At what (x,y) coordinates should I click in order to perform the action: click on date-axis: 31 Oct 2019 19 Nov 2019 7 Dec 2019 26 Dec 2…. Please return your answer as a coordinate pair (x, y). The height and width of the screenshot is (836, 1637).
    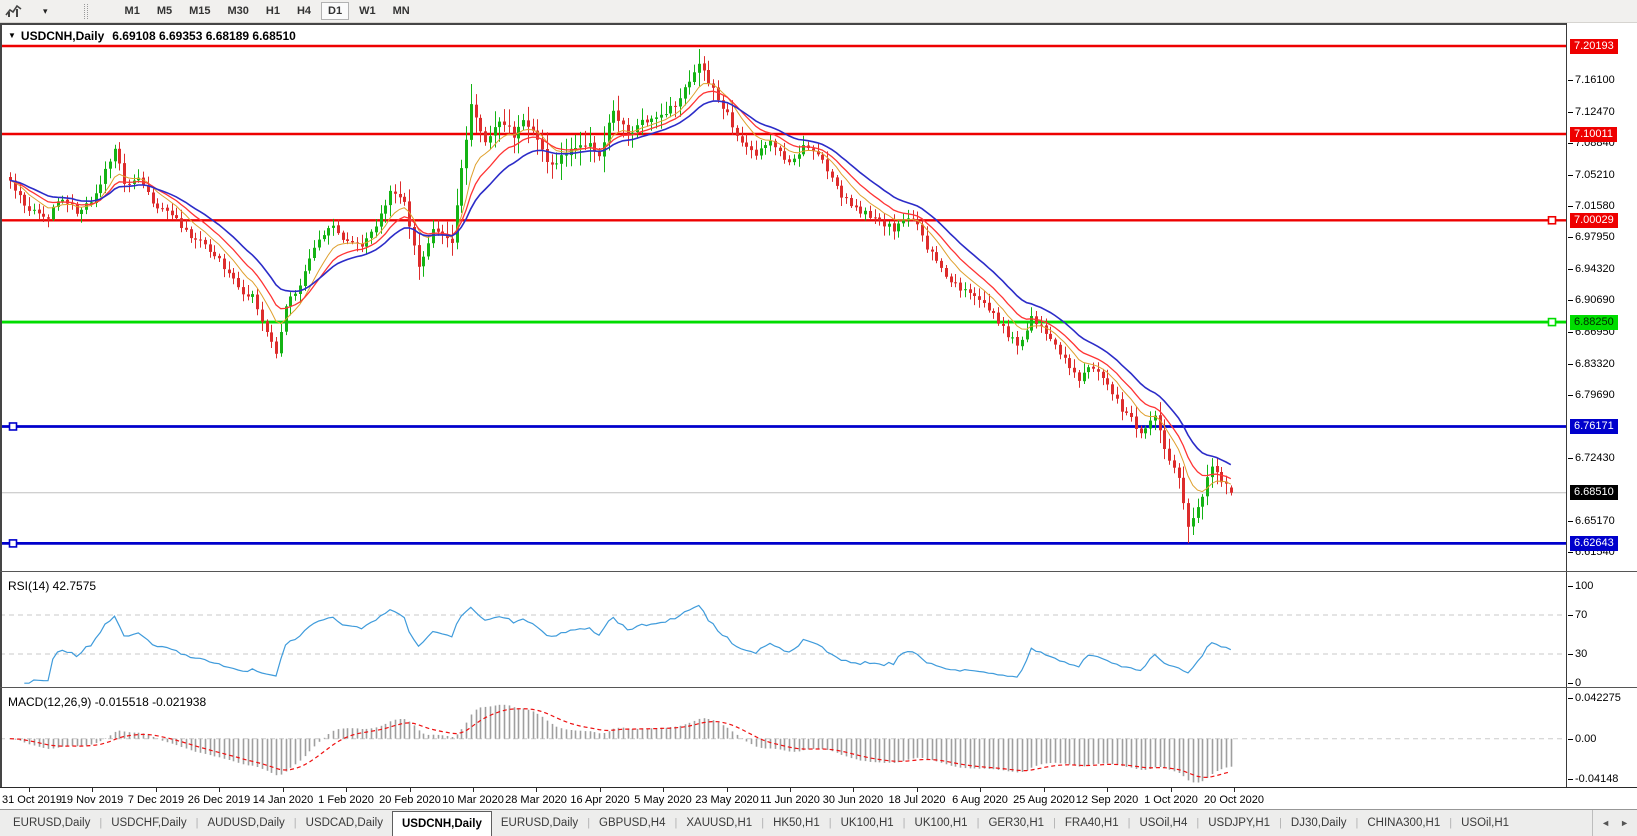
    Looking at the image, I should click on (818, 798).